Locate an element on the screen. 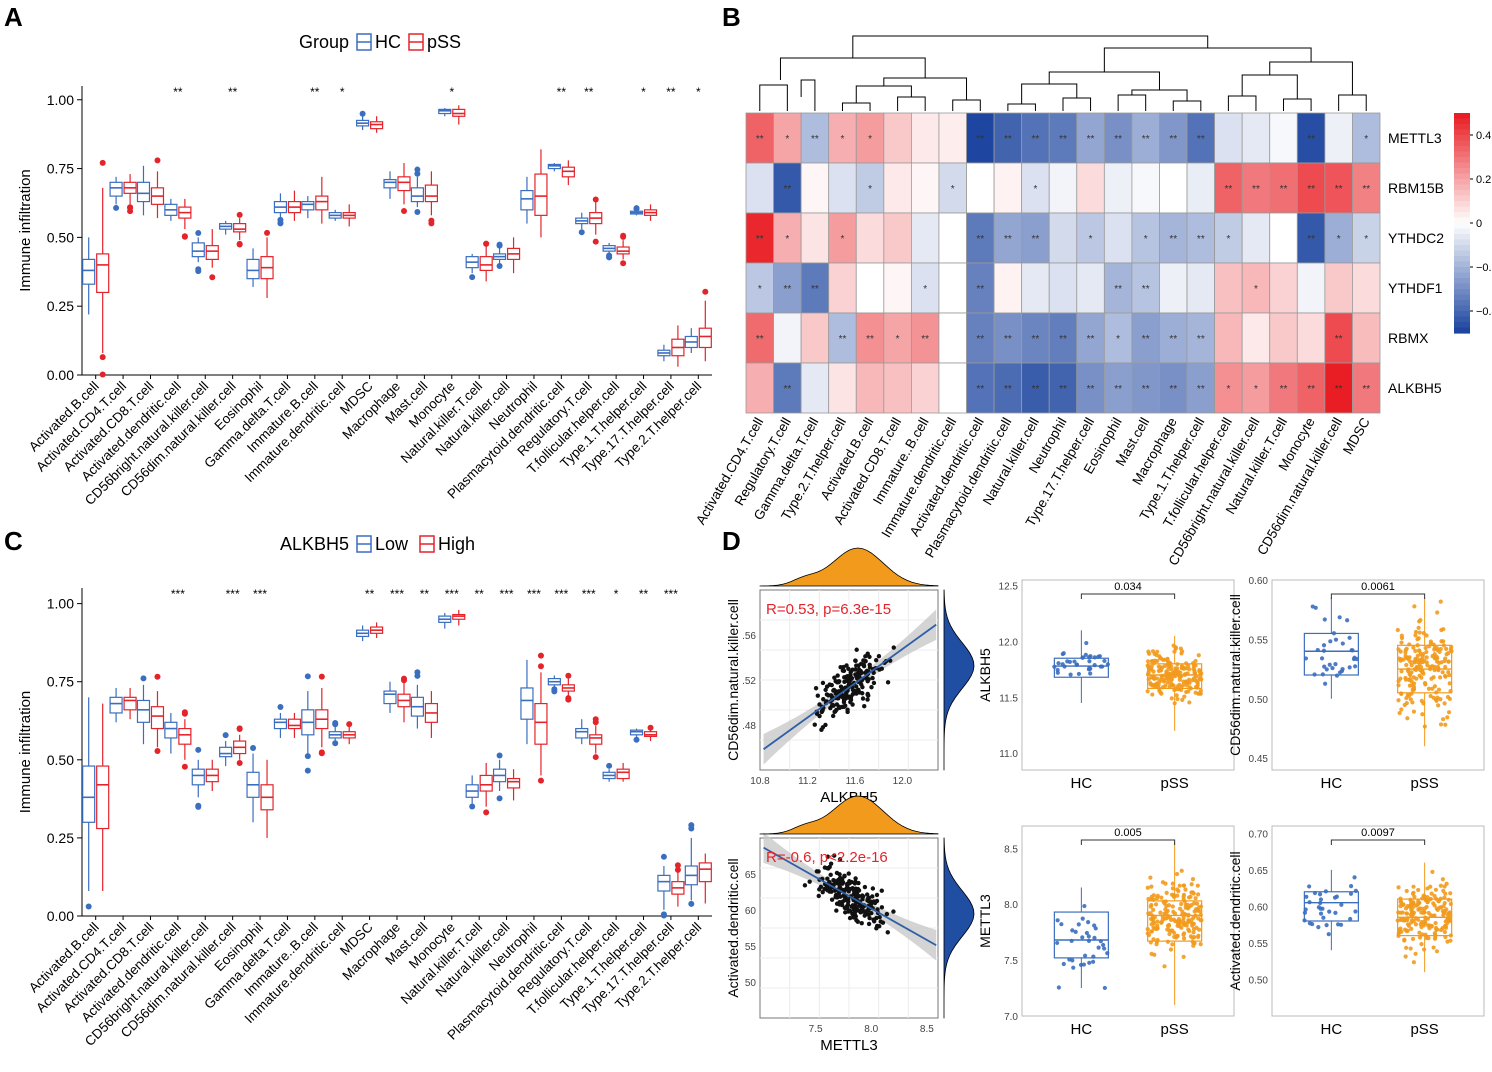 The width and height of the screenshot is (1492, 1072). d3-ytick-label: 11.0 is located at coordinates (1008, 754).